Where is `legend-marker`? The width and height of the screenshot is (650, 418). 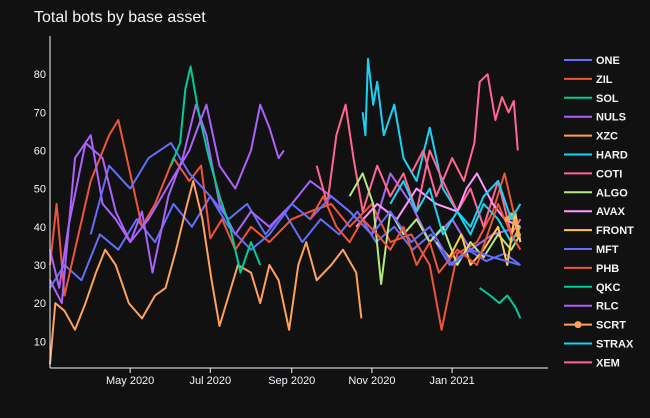 legend-marker is located at coordinates (578, 325).